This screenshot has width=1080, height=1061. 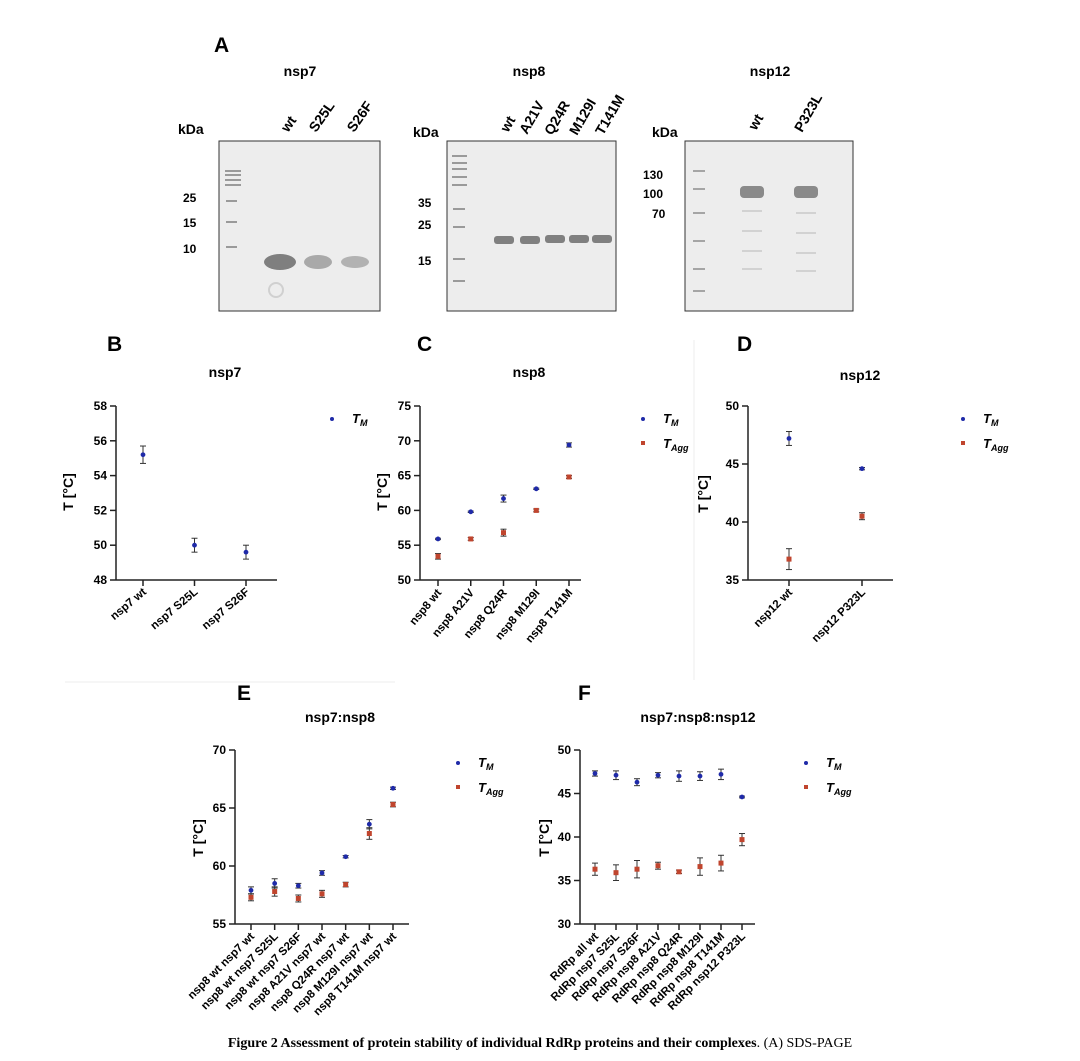 I want to click on y-tick-label: 54, so click(x=101, y=476).